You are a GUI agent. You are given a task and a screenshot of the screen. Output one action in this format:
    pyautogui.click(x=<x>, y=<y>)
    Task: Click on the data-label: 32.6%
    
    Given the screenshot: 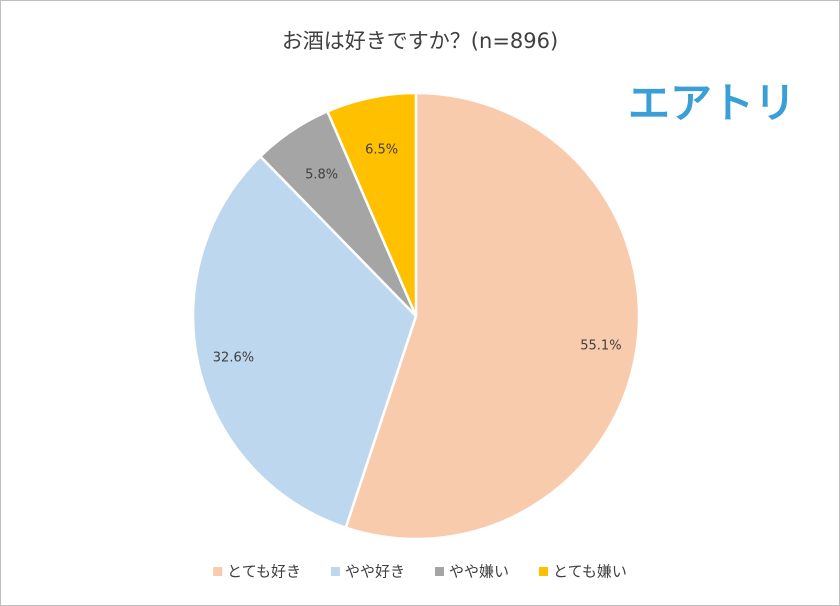 What is the action you would take?
    pyautogui.click(x=233, y=358)
    